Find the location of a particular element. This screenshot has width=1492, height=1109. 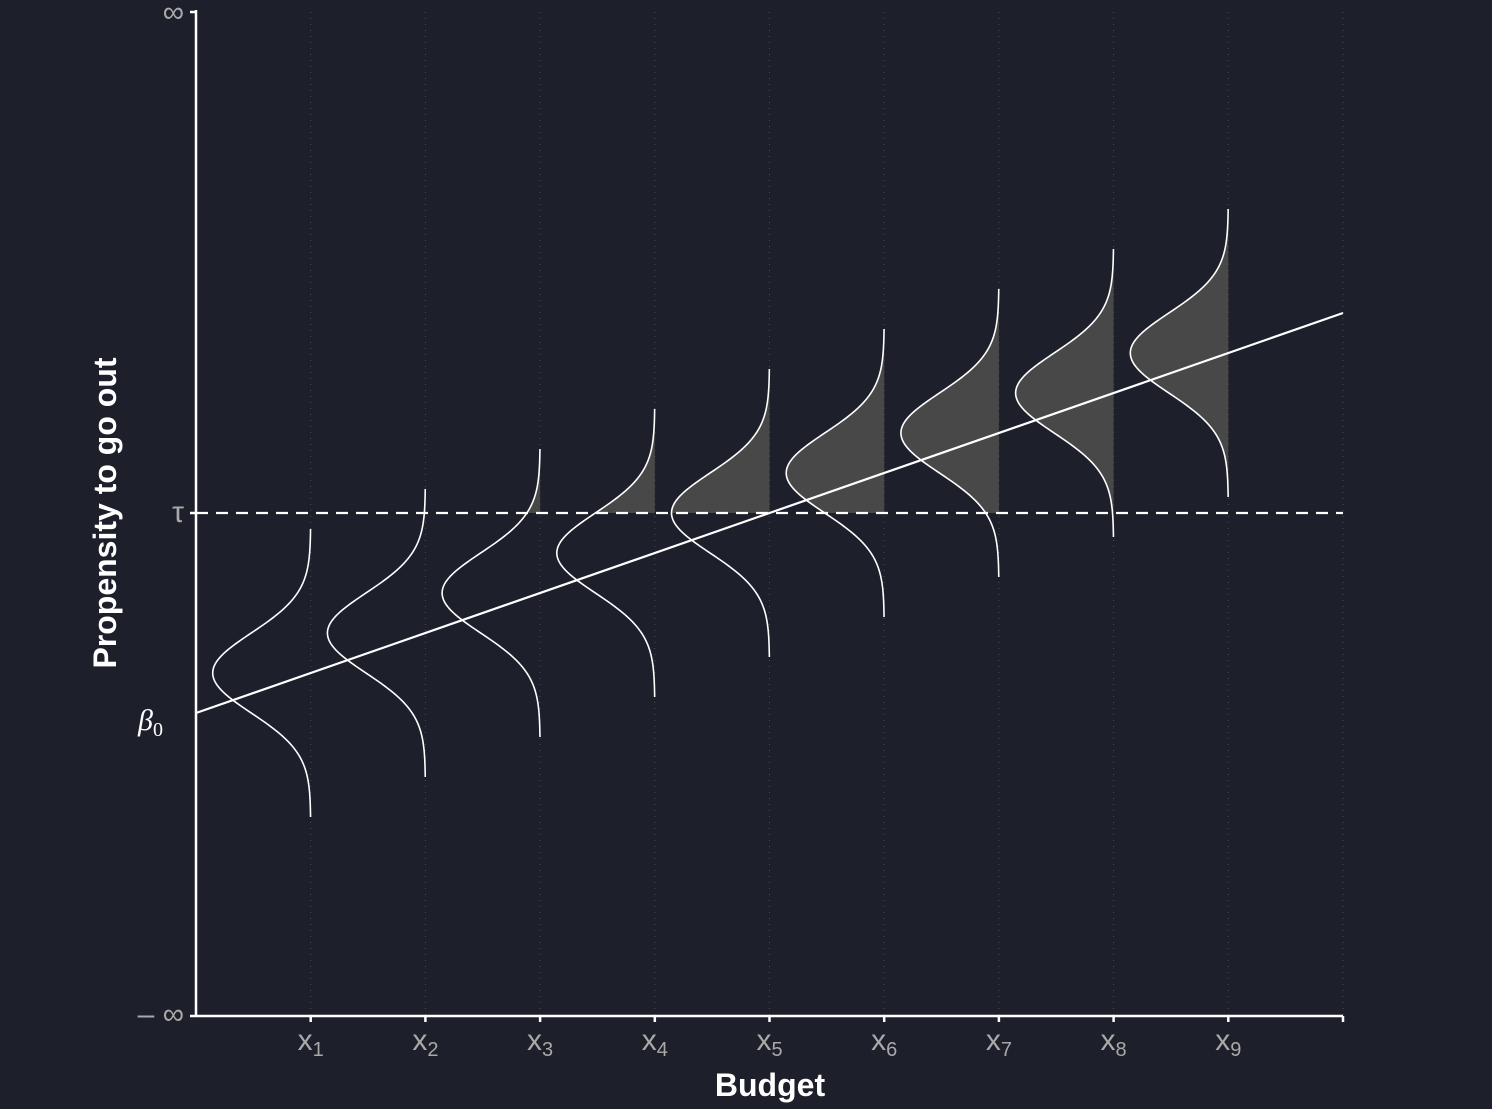

x-tick-label: x3 is located at coordinates (540, 1042).